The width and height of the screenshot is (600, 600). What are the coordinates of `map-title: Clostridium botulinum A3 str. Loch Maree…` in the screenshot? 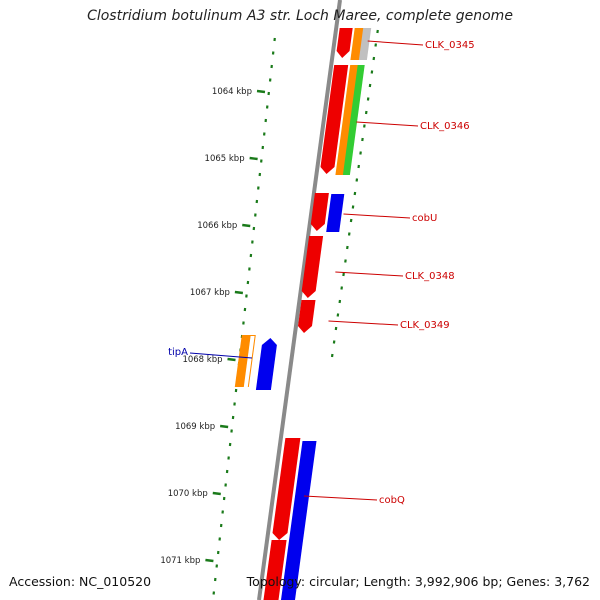 It's located at (300, 16).